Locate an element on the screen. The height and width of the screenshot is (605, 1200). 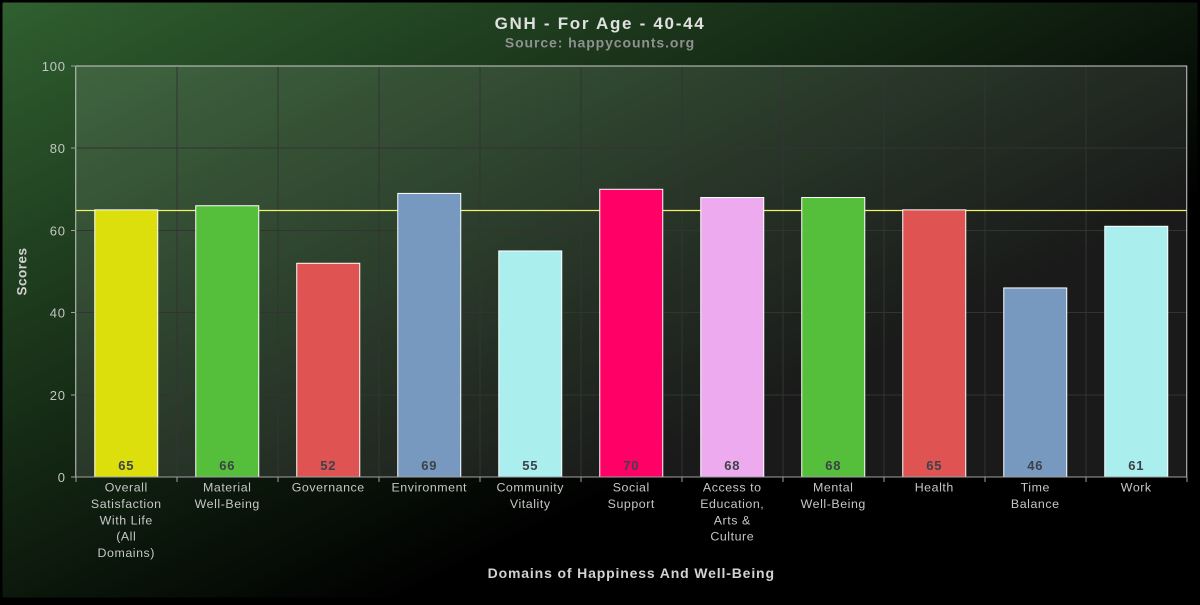
svg-text: GNH - For Age - 40-44 is located at coordinates (600, 23).